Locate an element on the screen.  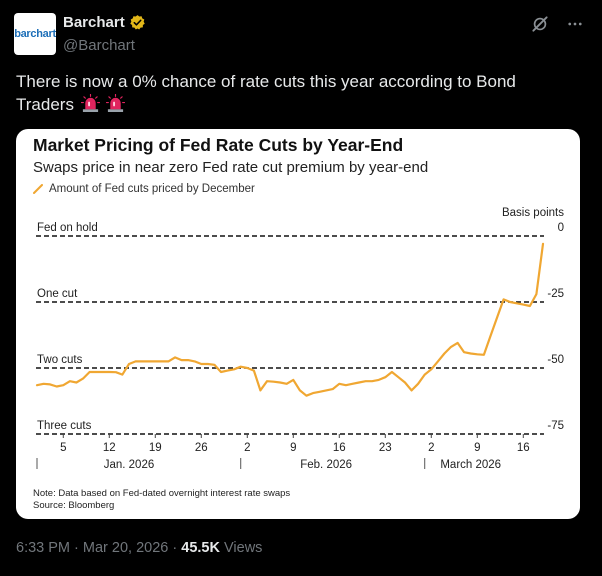
y-tick-label: -75 is located at coordinates (555, 426).